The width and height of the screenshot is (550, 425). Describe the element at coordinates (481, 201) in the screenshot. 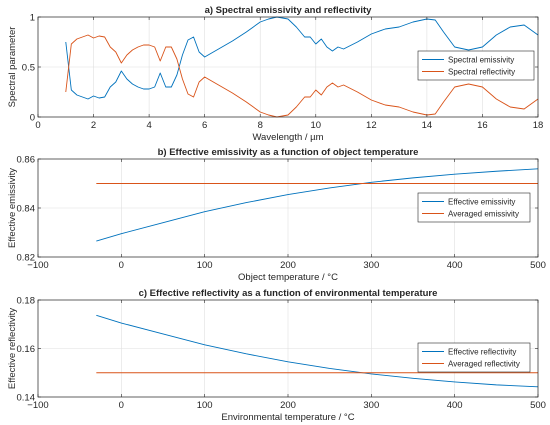

I see `legend-entry: Effective emissivity` at that location.